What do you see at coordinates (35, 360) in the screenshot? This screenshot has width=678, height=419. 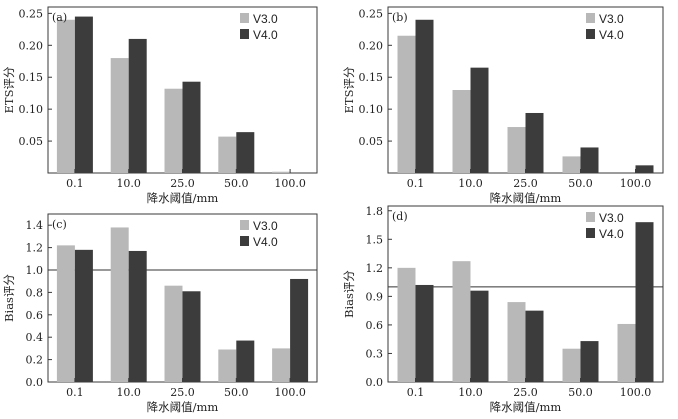 I see `y-tick-label: 0.2` at bounding box center [35, 360].